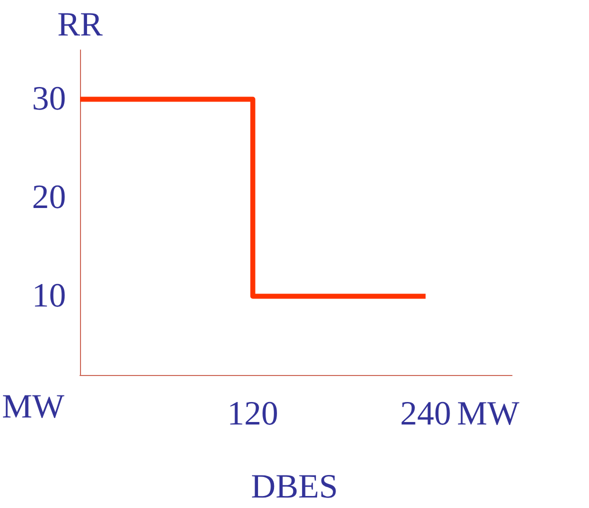 The image size is (589, 508). Describe the element at coordinates (34, 407) in the screenshot. I see `text: MW` at that location.